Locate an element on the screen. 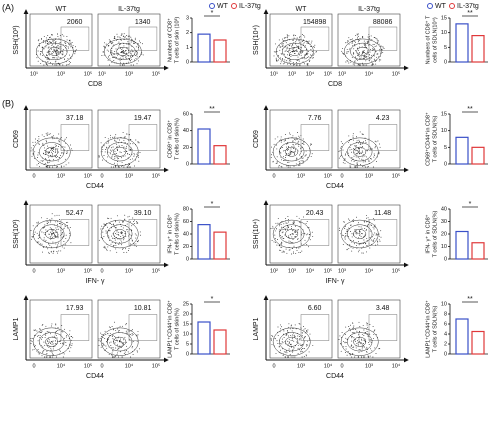 This screenshot has width=500, height=421. y-tick-label: 0 is located at coordinates (187, 164).